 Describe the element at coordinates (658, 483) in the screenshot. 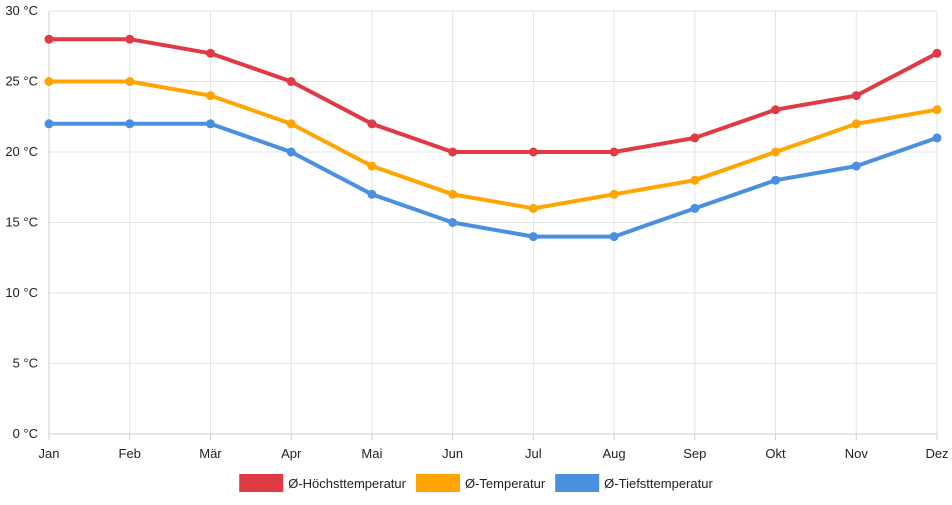

I see `legend-label: Ø-Tiefsttemperatur` at that location.